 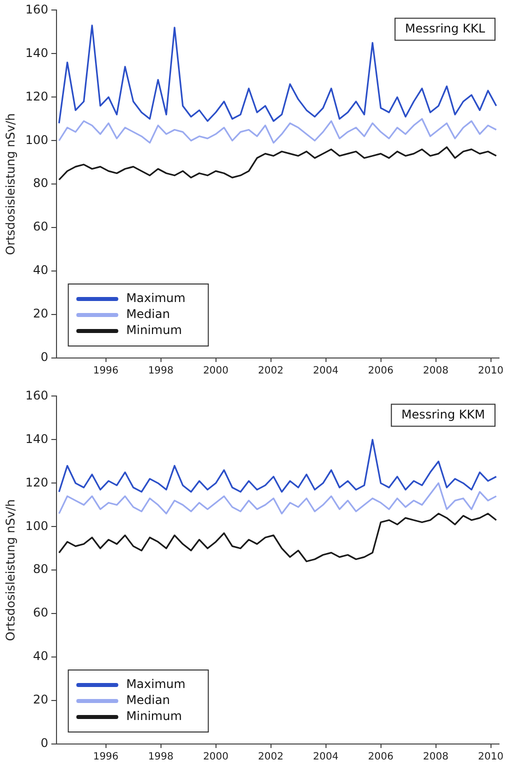 What do you see at coordinates (445, 28) in the screenshot?
I see `annotation: Messring KKL` at bounding box center [445, 28].